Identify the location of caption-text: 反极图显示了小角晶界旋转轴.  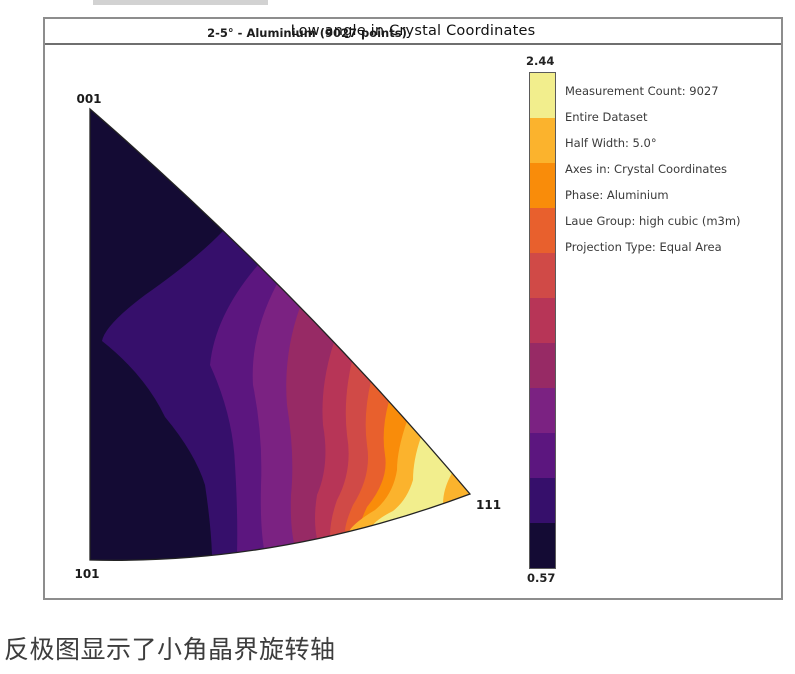
(170, 649).